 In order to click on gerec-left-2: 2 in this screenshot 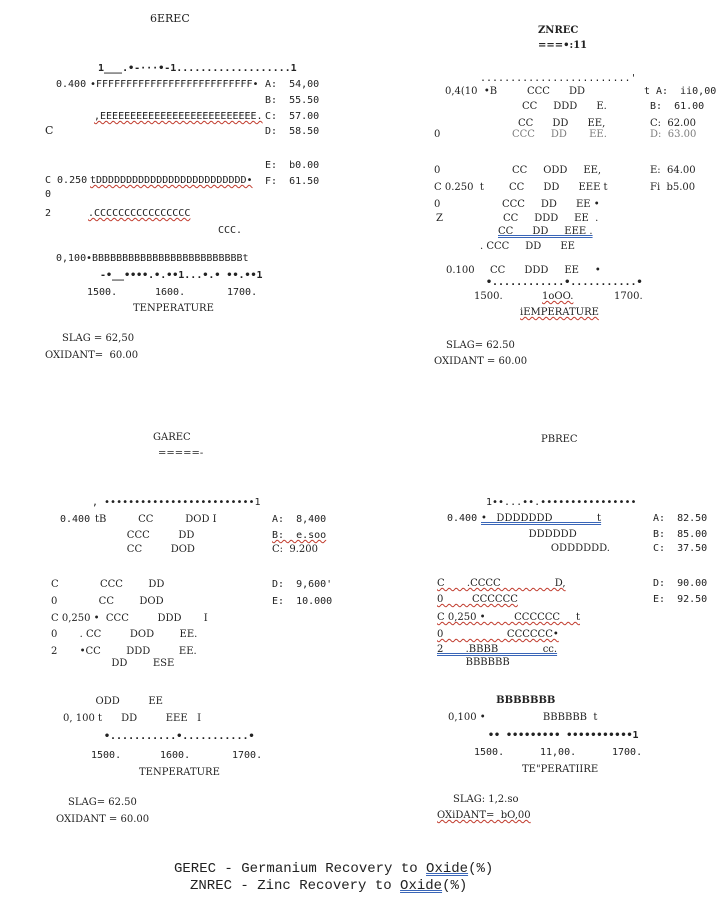, I will do `click(48, 213)`.